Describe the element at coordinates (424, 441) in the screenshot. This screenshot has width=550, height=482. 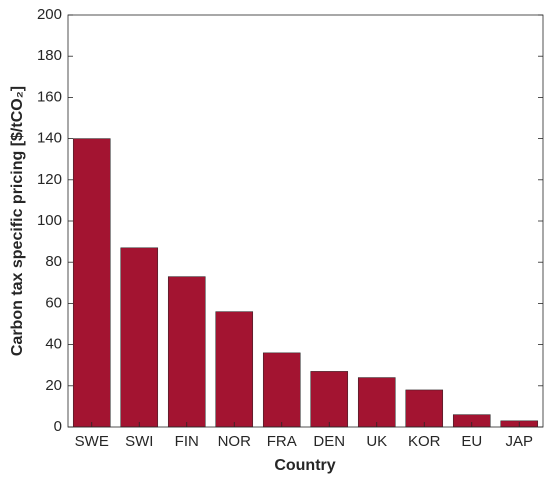
I see `x-tick-label: KOR` at that location.